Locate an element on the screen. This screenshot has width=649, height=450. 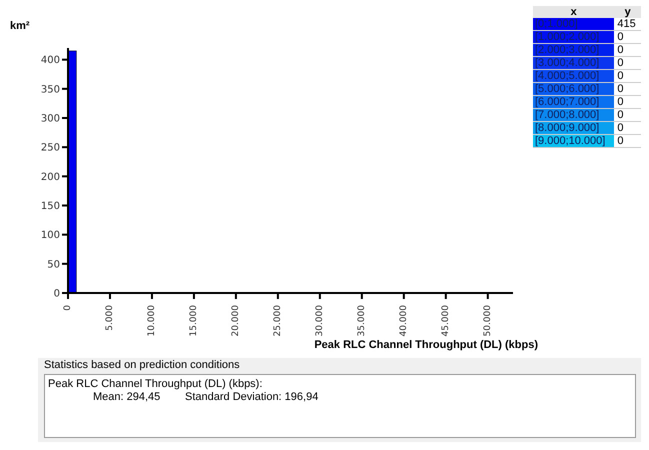
text: [2.000;3.000] is located at coordinates (573, 50).